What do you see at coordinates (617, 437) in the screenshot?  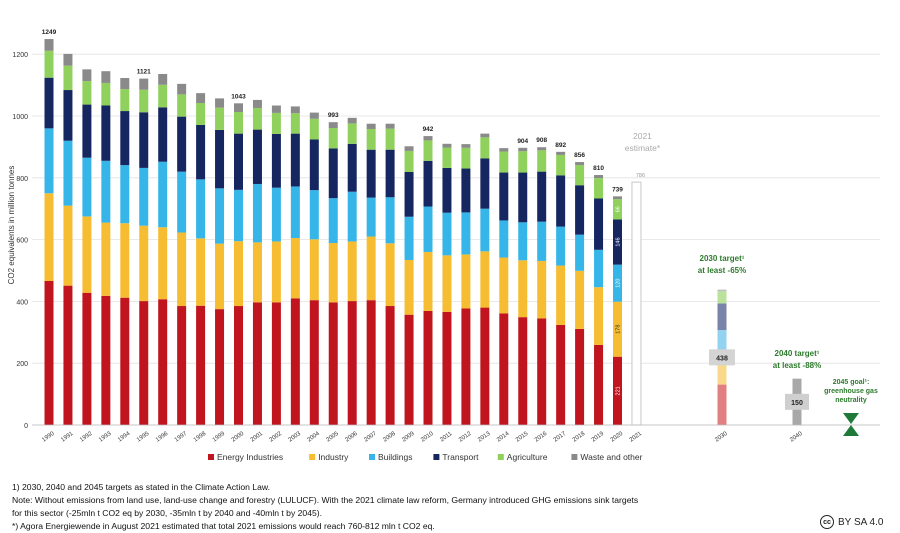 I see `x-tick-label: 2020` at bounding box center [617, 437].